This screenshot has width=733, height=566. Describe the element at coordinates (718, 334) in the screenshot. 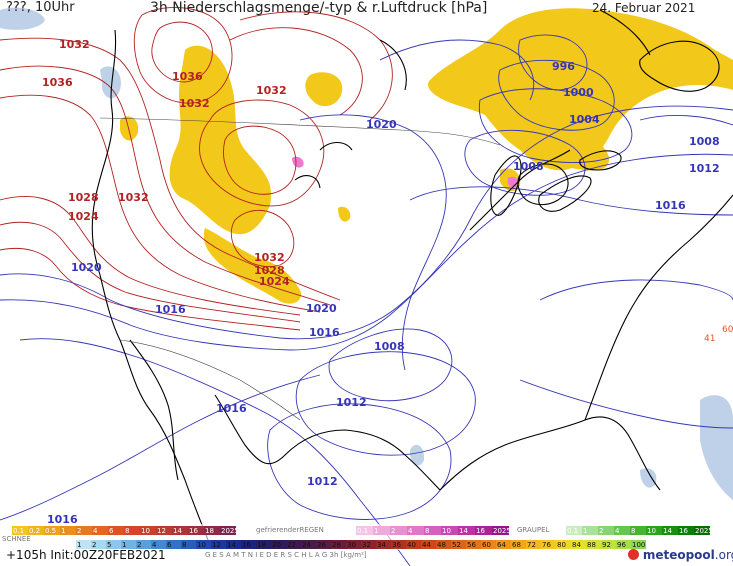

I see `edge-labels: 60 41` at that location.